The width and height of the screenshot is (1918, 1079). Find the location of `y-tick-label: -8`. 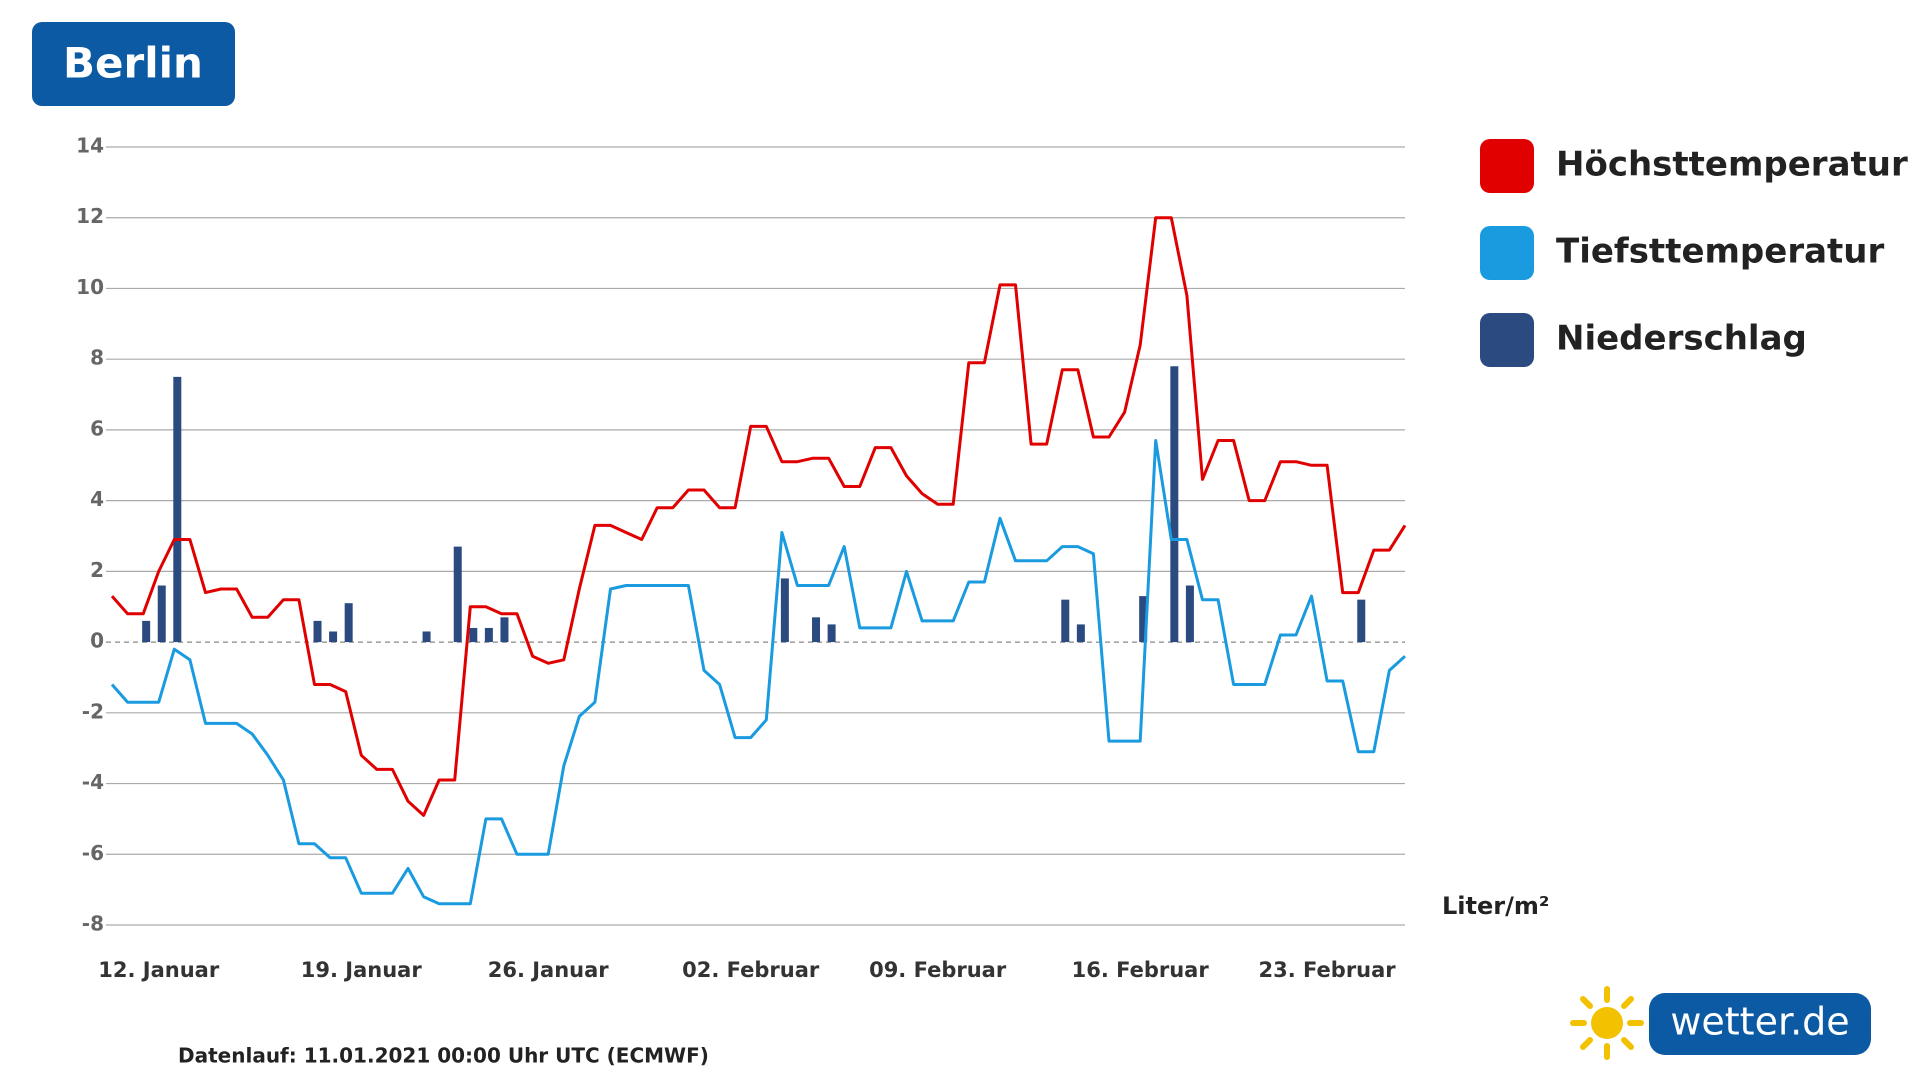

y-tick-label: -8 is located at coordinates (93, 924).